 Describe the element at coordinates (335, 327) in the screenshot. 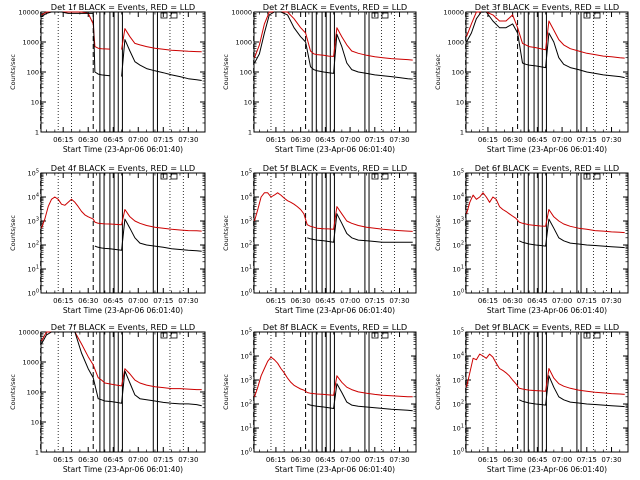

I see `panel-title: Det 8f BLACK = Events, RED = LLD` at that location.